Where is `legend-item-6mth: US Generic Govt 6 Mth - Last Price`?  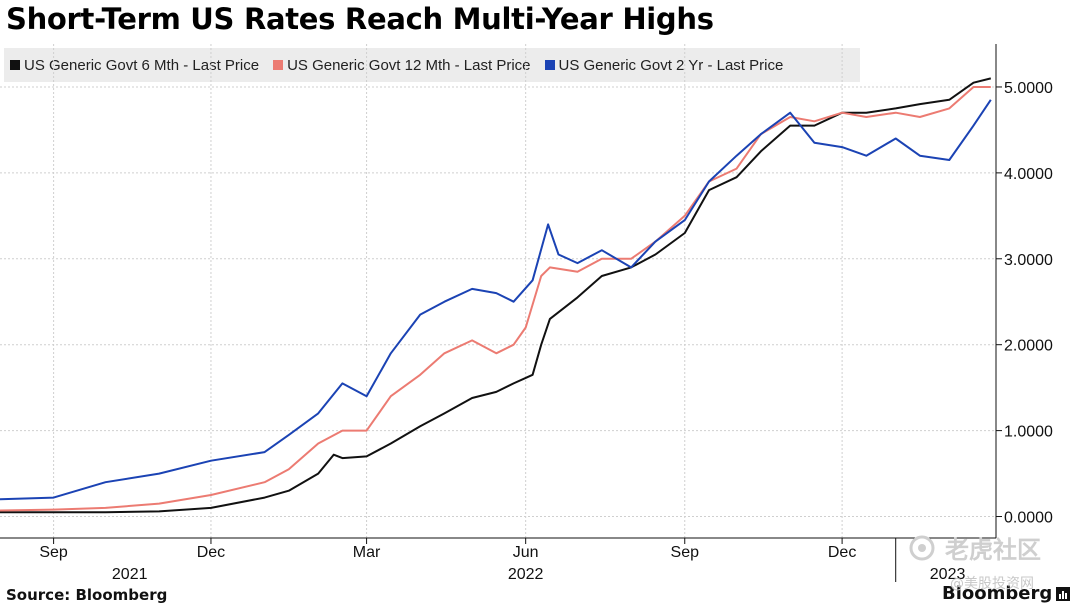
legend-item-6mth: US Generic Govt 6 Mth - Last Price is located at coordinates (134, 65).